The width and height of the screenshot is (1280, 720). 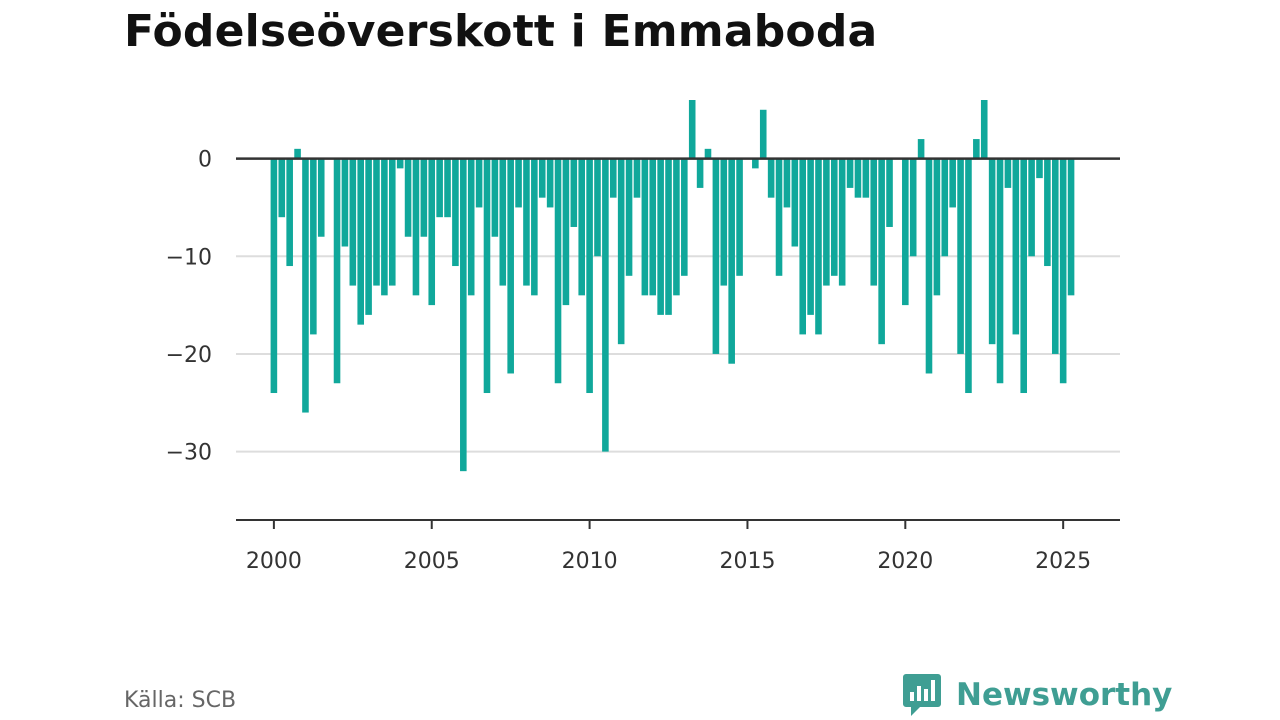 I want to click on source-note: Källa: SCB, so click(x=180, y=700).